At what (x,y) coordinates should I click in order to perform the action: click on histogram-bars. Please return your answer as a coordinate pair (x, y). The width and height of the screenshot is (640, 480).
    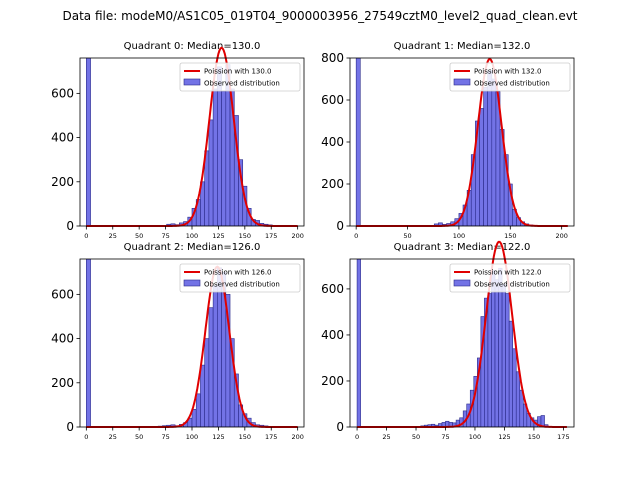
    Looking at the image, I should click on (444, 142).